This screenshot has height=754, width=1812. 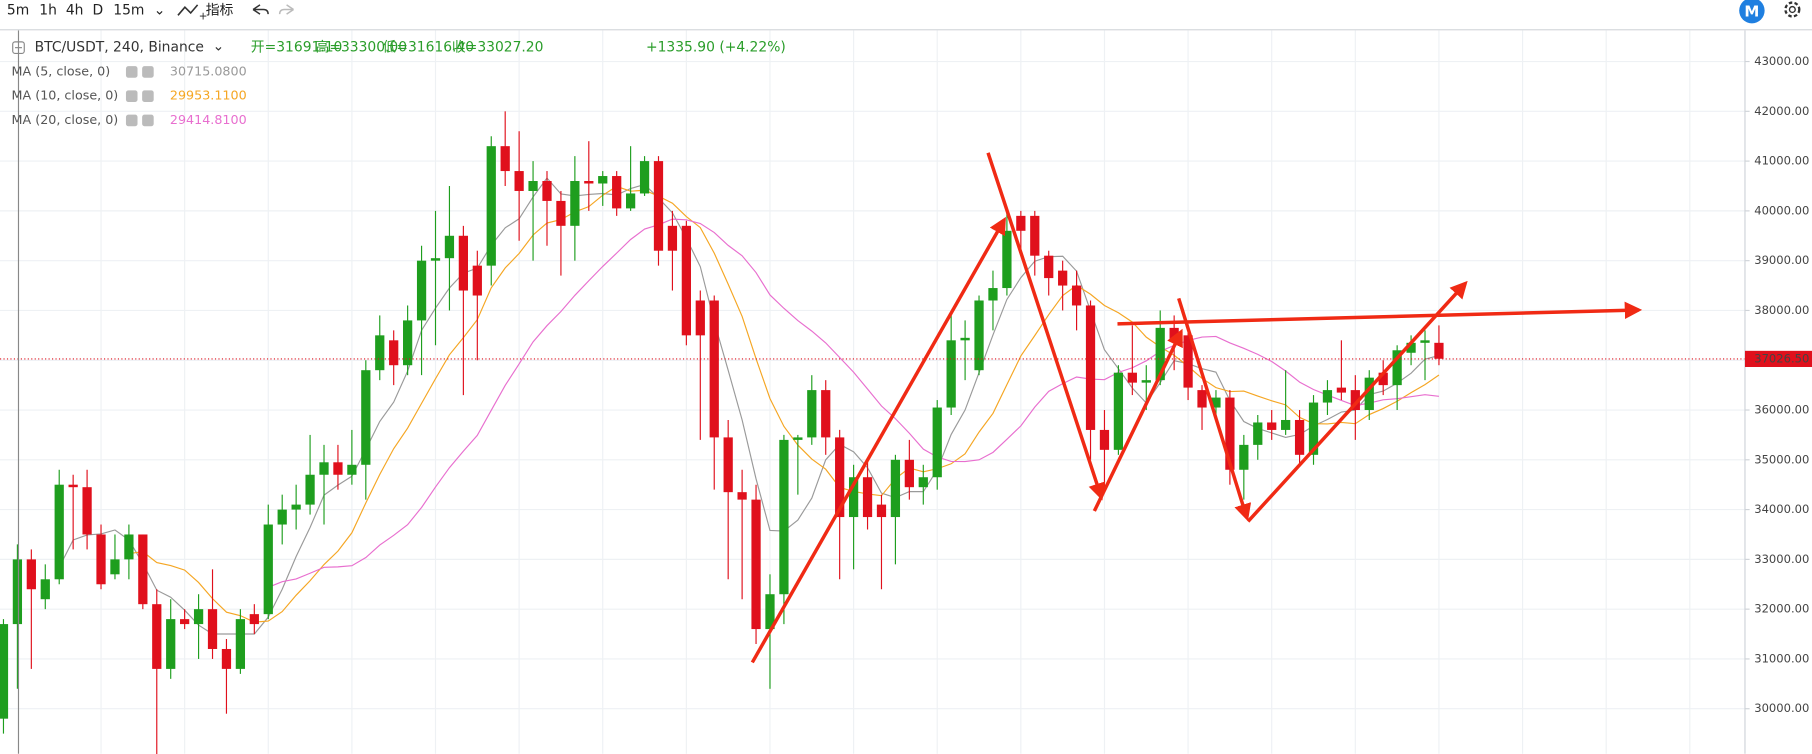 What do you see at coordinates (1781, 111) in the screenshot?
I see `y-tick-label: 42000.00` at bounding box center [1781, 111].